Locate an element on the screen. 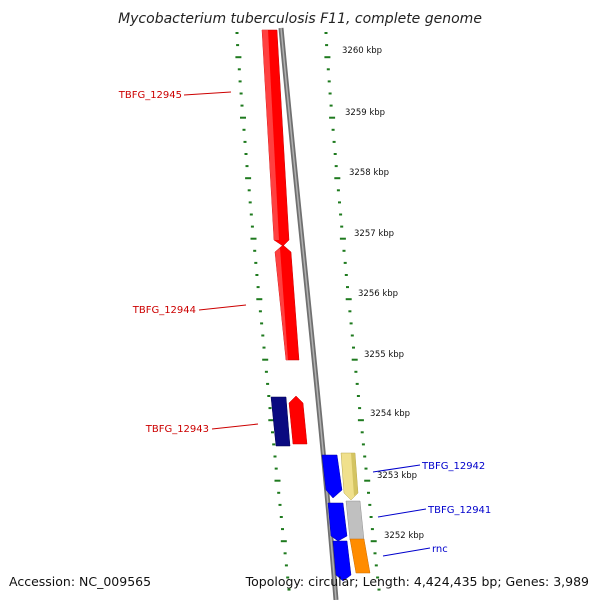 The width and height of the screenshot is (600, 600). accession-text: Accession: NC_009565 is located at coordinates (80, 581).